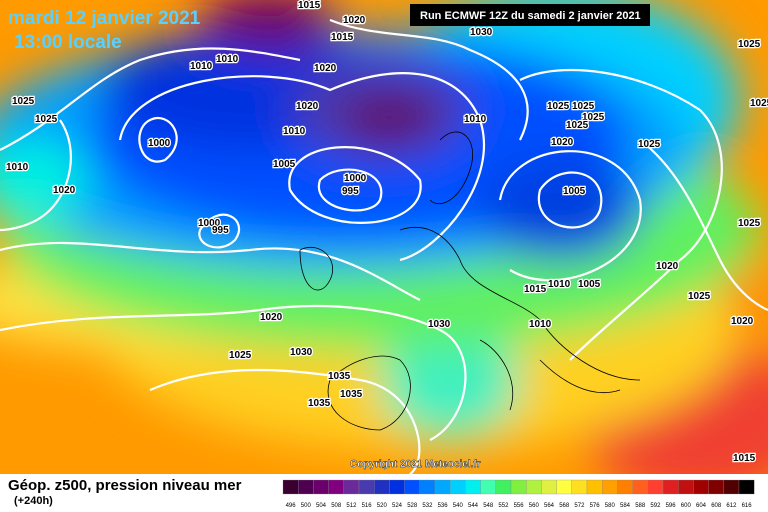  I want to click on colorbar-label: 496, so click(291, 506).